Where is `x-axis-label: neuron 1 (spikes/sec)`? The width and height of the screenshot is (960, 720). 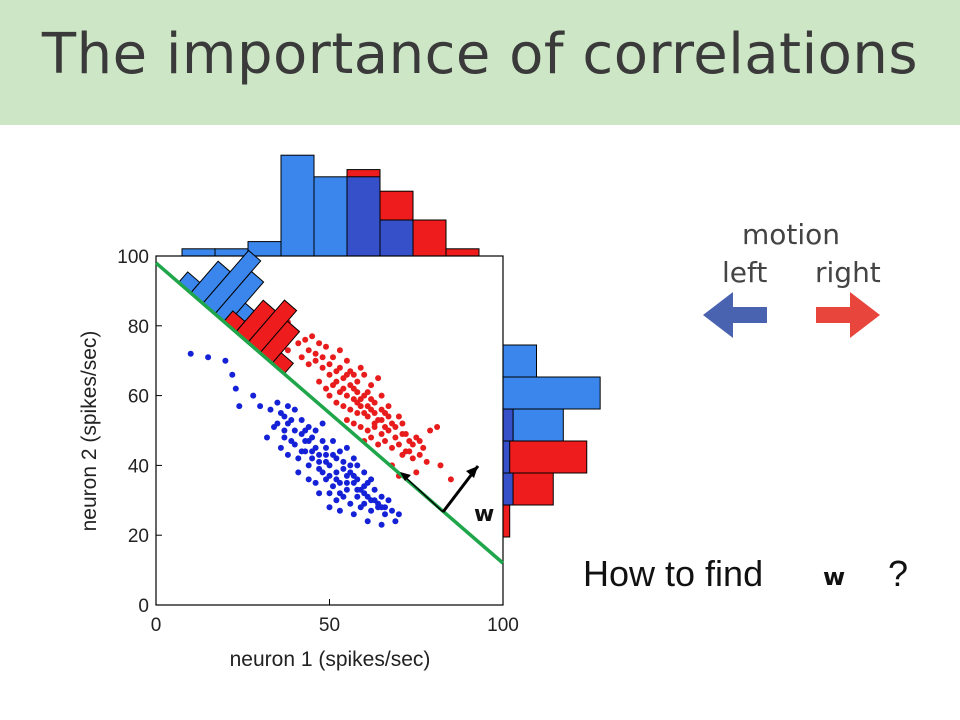
x-axis-label: neuron 1 (spikes/sec) is located at coordinates (330, 659).